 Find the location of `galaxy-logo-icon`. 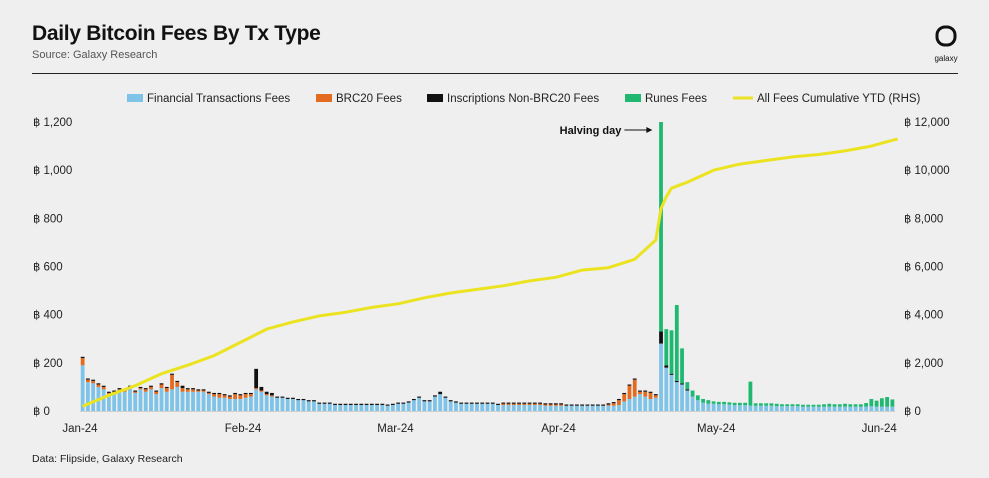

galaxy-logo-icon is located at coordinates (946, 36).